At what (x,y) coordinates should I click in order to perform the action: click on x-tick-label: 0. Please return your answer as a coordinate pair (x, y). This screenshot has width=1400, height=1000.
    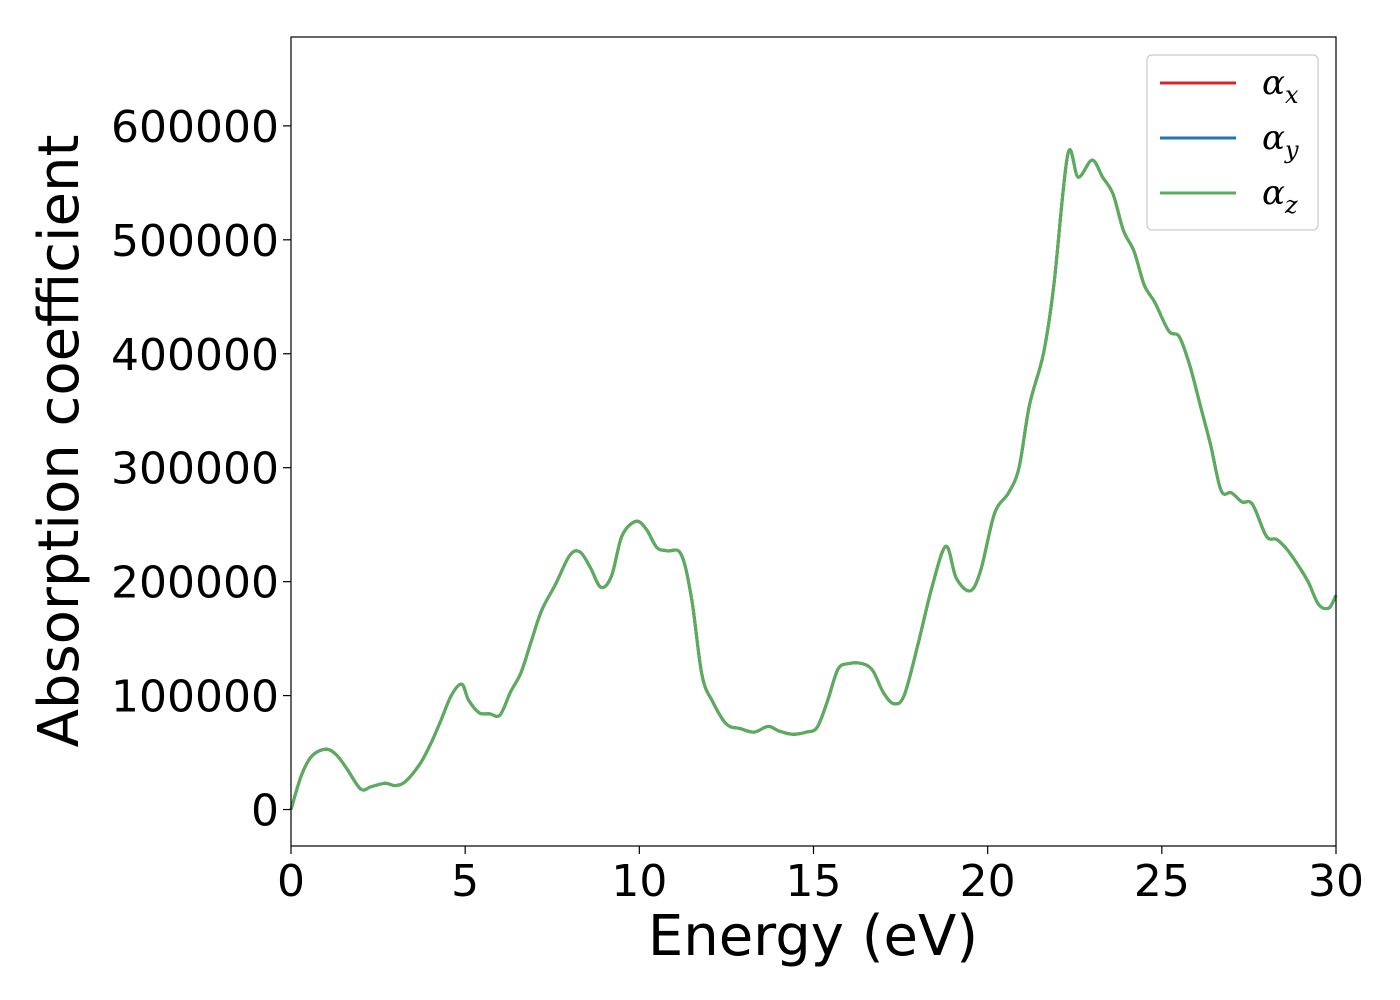
    Looking at the image, I should click on (291, 881).